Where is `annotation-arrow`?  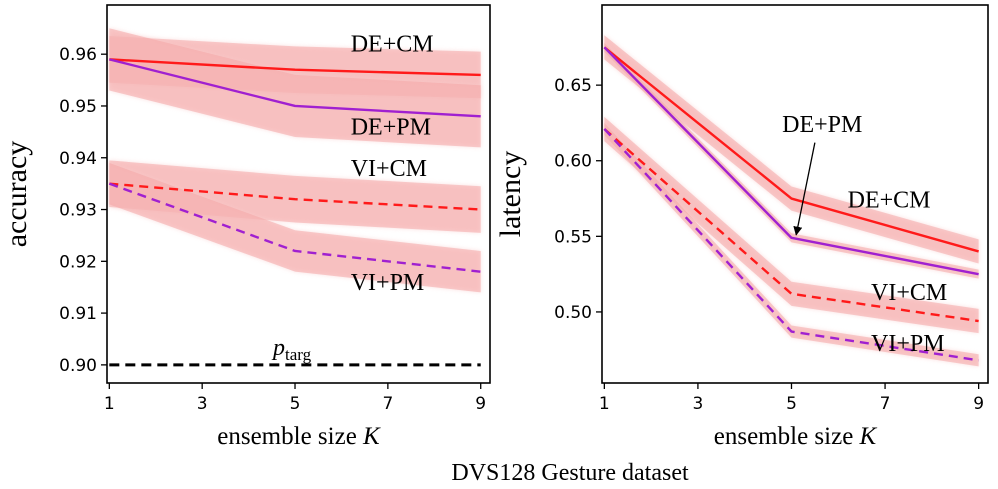 annotation-arrow is located at coordinates (804, 189).